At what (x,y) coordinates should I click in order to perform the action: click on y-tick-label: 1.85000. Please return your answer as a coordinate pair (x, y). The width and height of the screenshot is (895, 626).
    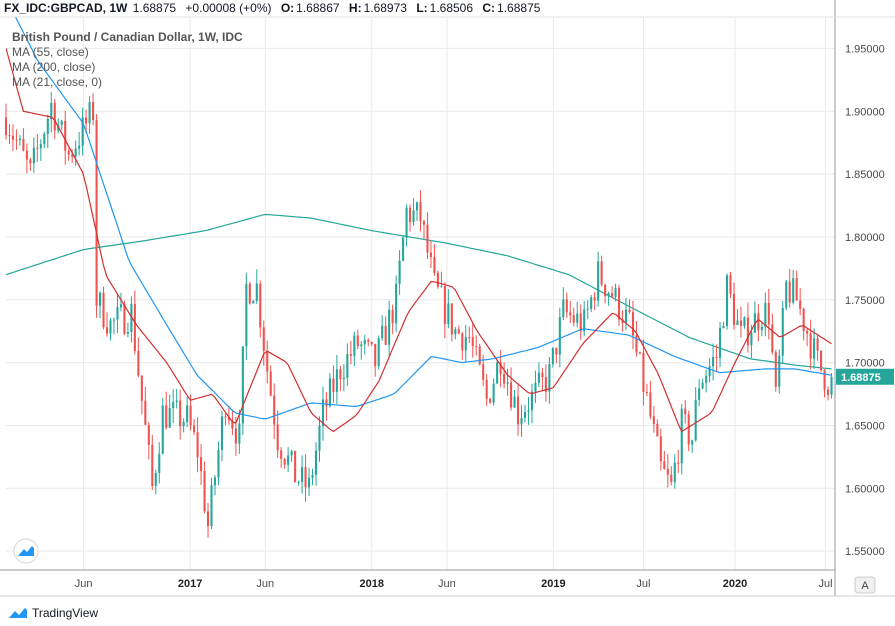
    Looking at the image, I should click on (865, 175).